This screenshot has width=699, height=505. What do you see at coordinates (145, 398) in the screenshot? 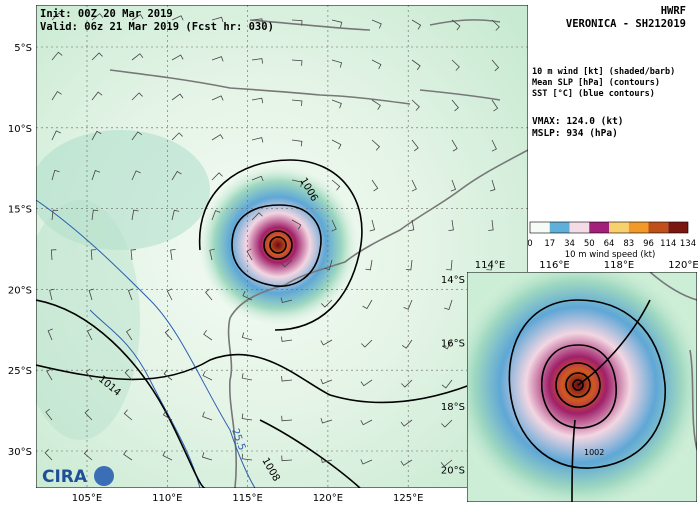
I see `sst-contour` at bounding box center [145, 398].